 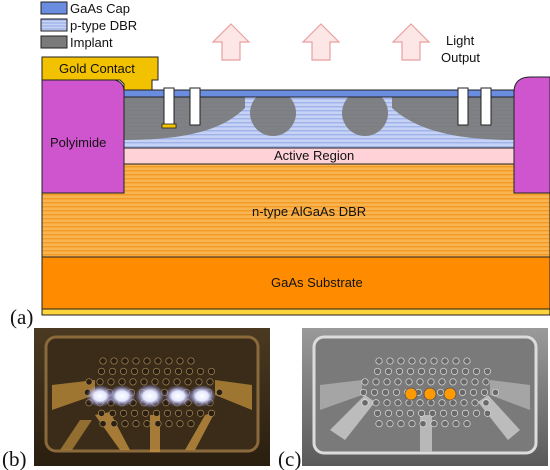 What do you see at coordinates (460, 57) in the screenshot?
I see `light-output-label-2: Output` at bounding box center [460, 57].